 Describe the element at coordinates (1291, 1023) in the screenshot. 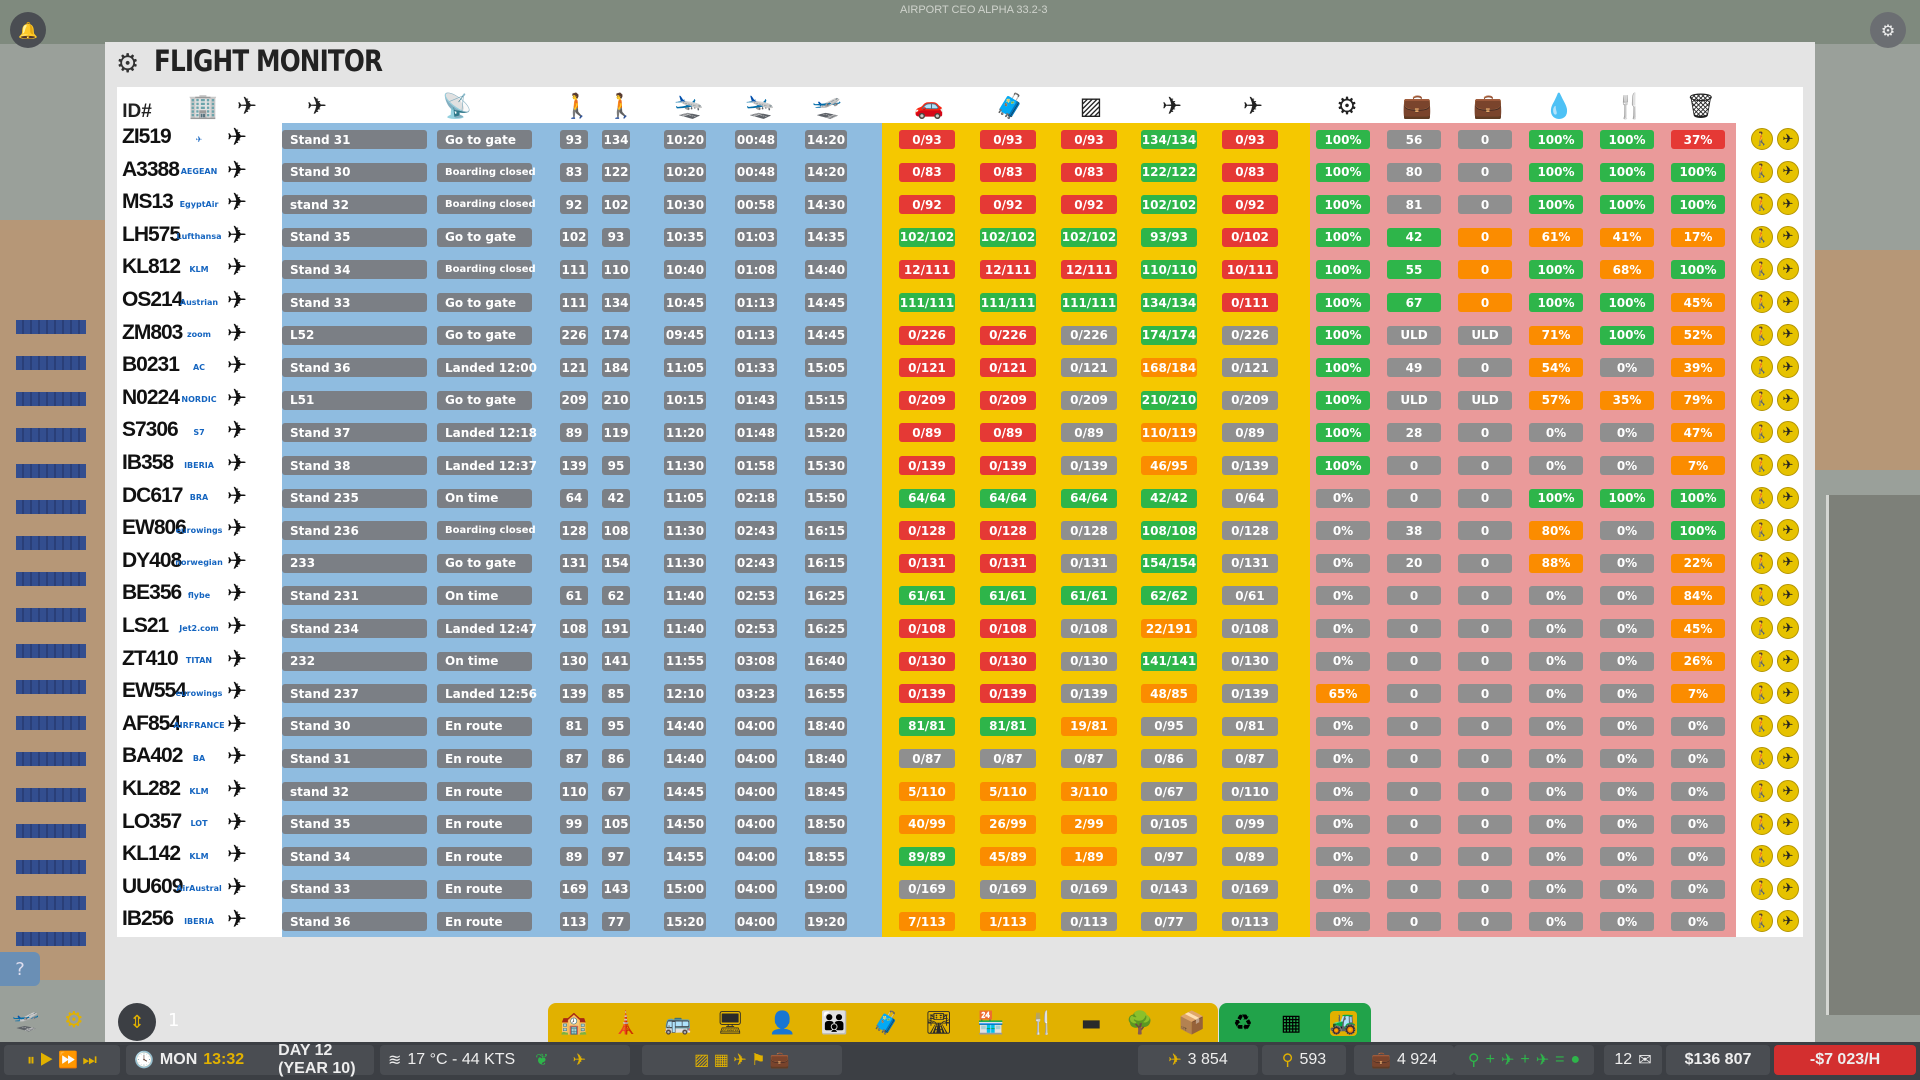

I see `grid-icon: ▦` at that location.